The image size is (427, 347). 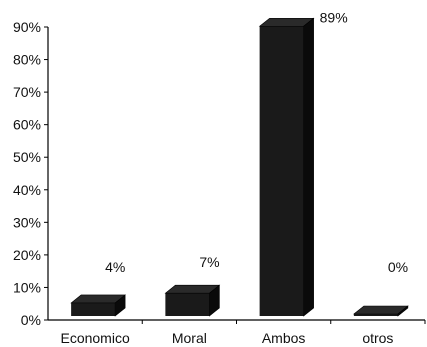 I want to click on y-tick-label: 90%, so click(x=27, y=27).